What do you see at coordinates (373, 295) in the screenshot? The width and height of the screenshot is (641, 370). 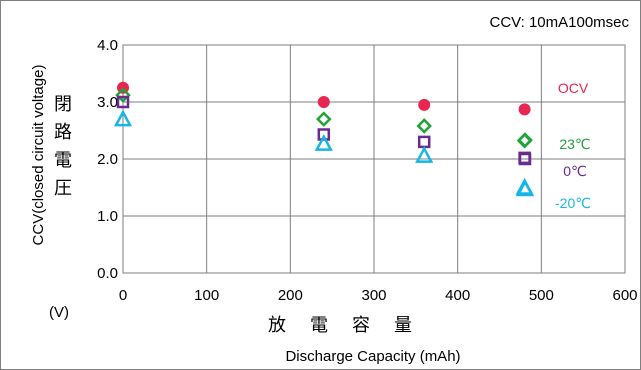 I see `x-tick-label: 300` at bounding box center [373, 295].